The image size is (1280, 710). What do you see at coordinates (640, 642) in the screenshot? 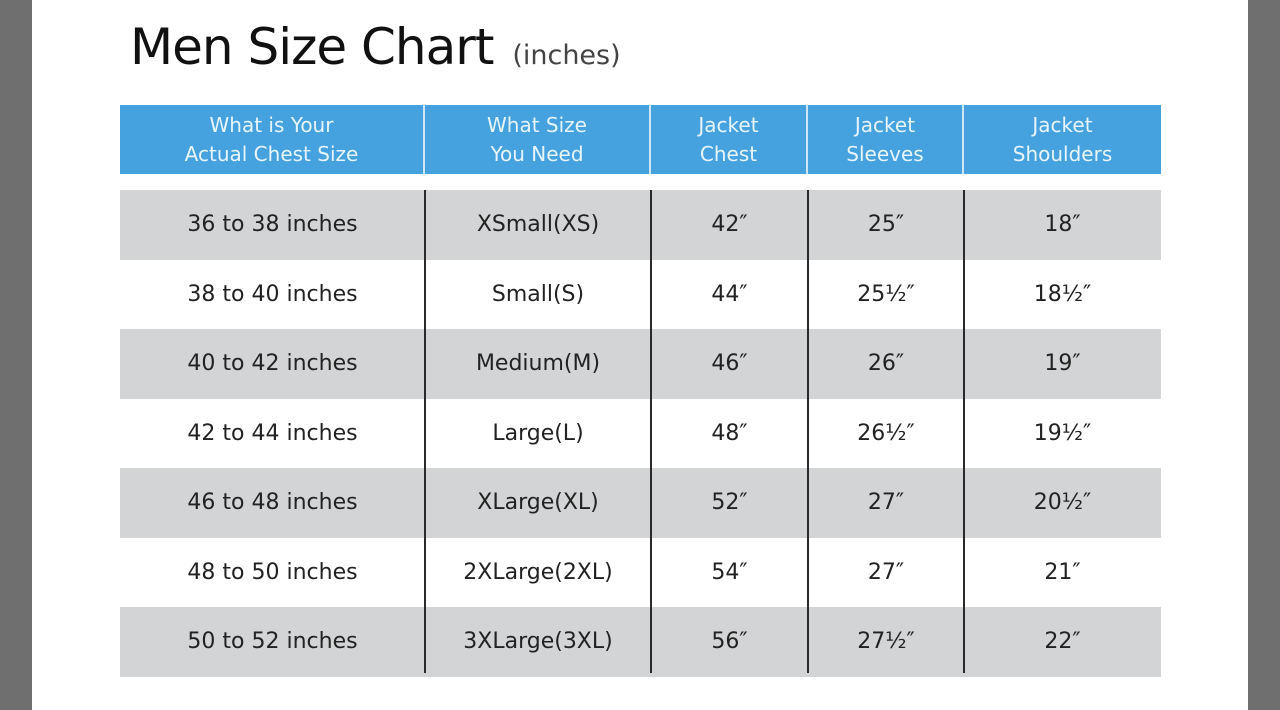
I see `table-row: 50 to 52 inches 3XLarge(3XL) 56″ 27½″ 22″` at bounding box center [640, 642].